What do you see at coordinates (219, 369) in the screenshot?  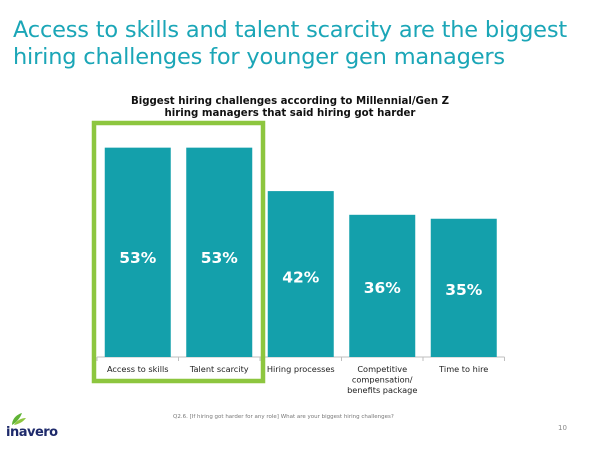 I see `x-tick-label: Talent scarcity` at bounding box center [219, 369].